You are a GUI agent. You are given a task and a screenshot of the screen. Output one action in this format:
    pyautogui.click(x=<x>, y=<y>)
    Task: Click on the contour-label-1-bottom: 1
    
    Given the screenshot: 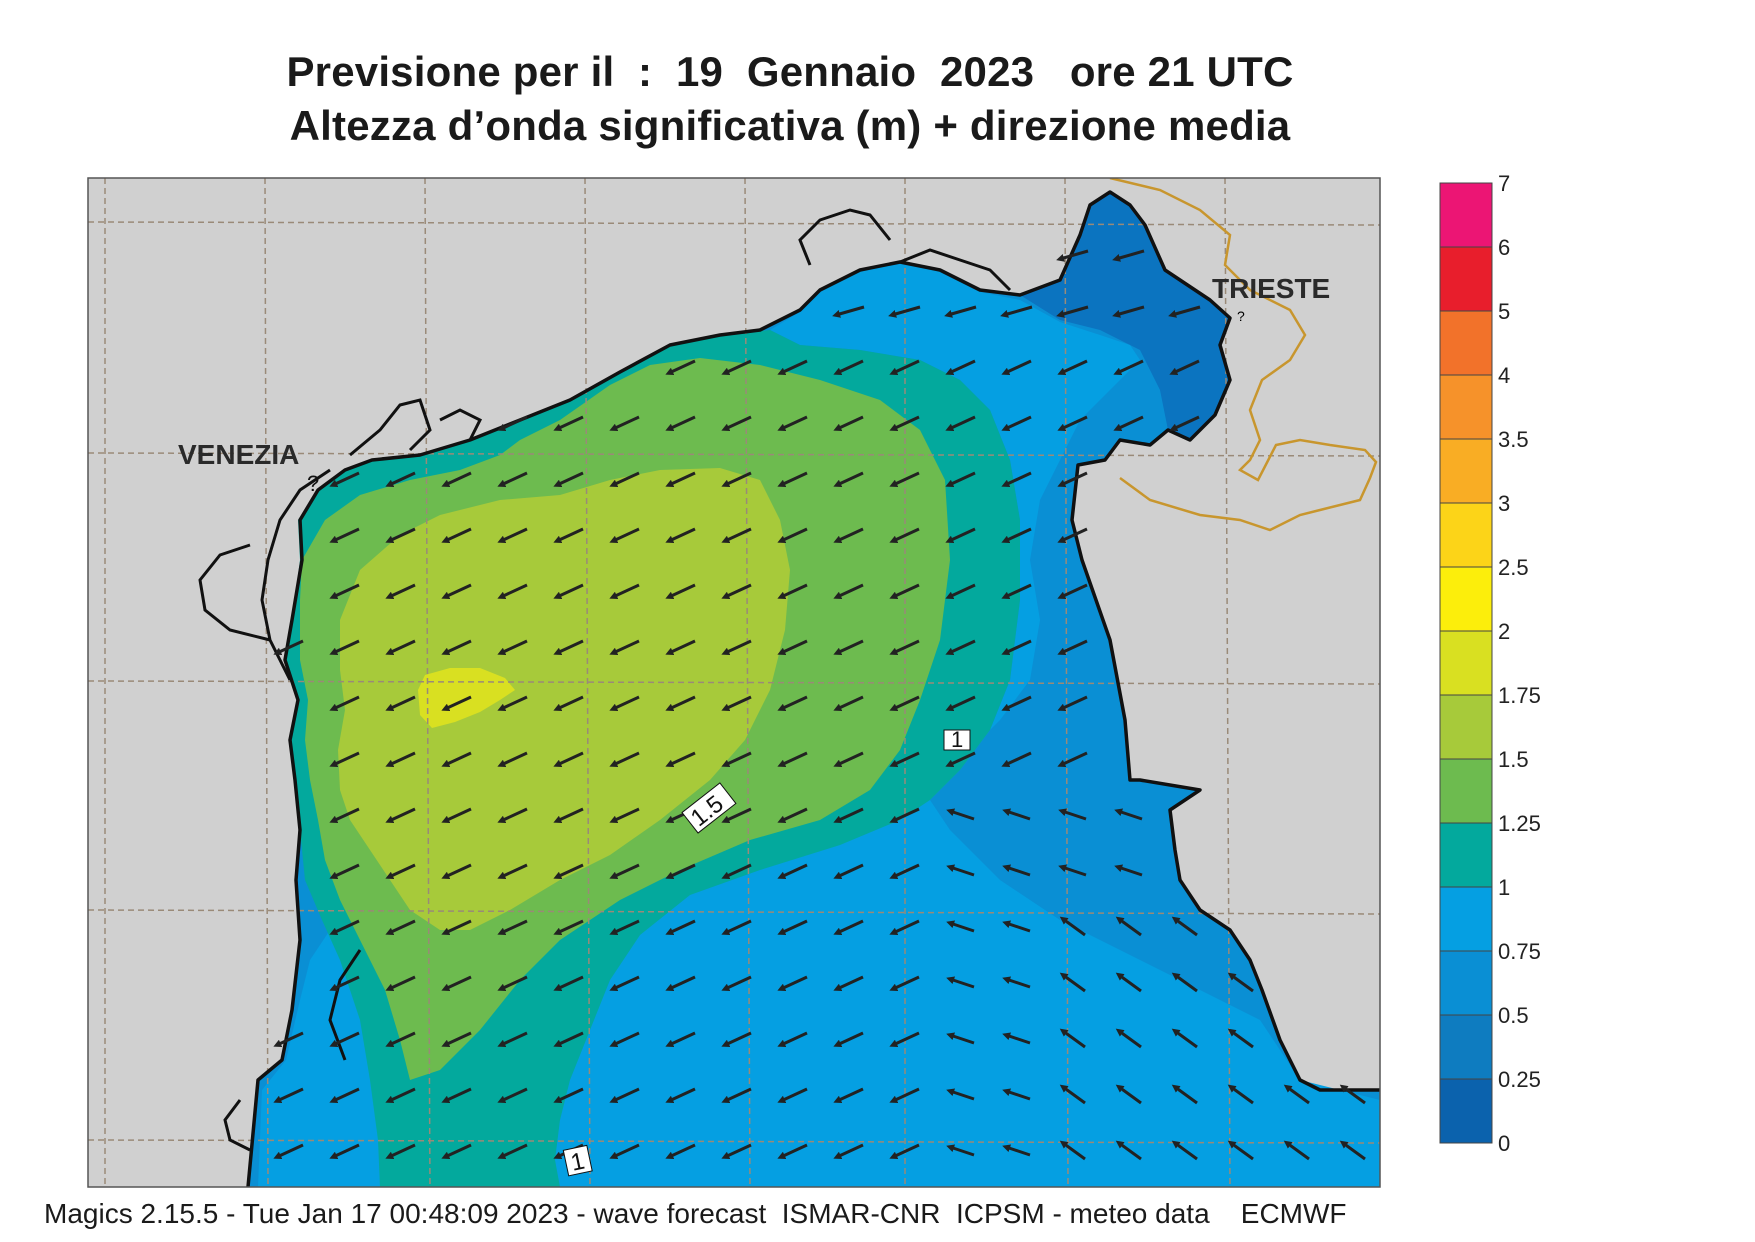 What is the action you would take?
    pyautogui.click(x=577, y=1160)
    